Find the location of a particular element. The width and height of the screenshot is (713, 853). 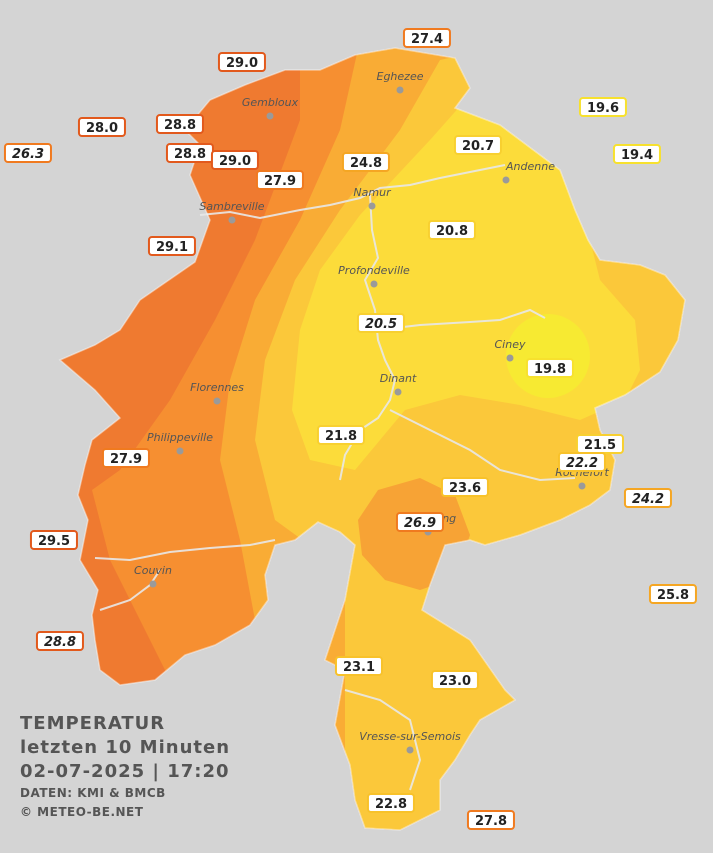

temperature-reading: 24.8 is located at coordinates (366, 162).